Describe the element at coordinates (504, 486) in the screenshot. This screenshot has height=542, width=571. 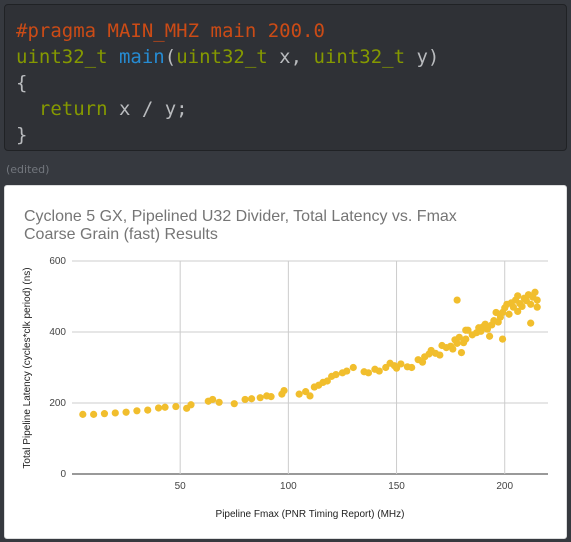
I see `x-tick-label: 200` at that location.